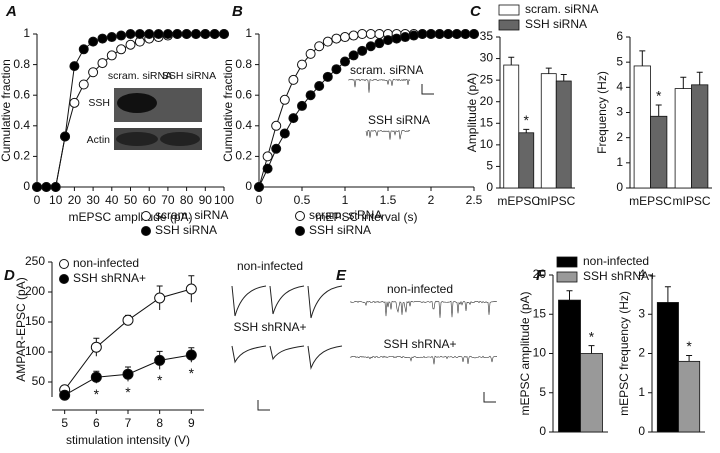  I want to click on x-tick-label: 0.5, so click(302, 200).